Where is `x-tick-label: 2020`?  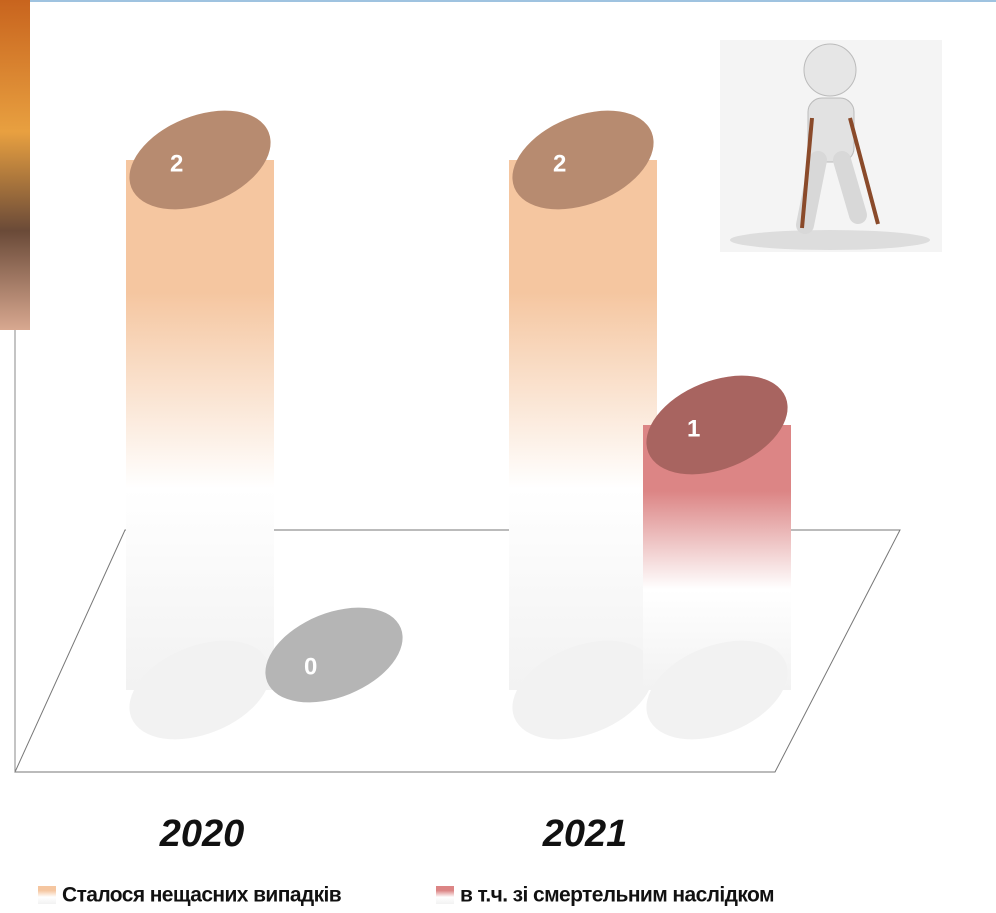 x-tick-label: 2020 is located at coordinates (202, 834).